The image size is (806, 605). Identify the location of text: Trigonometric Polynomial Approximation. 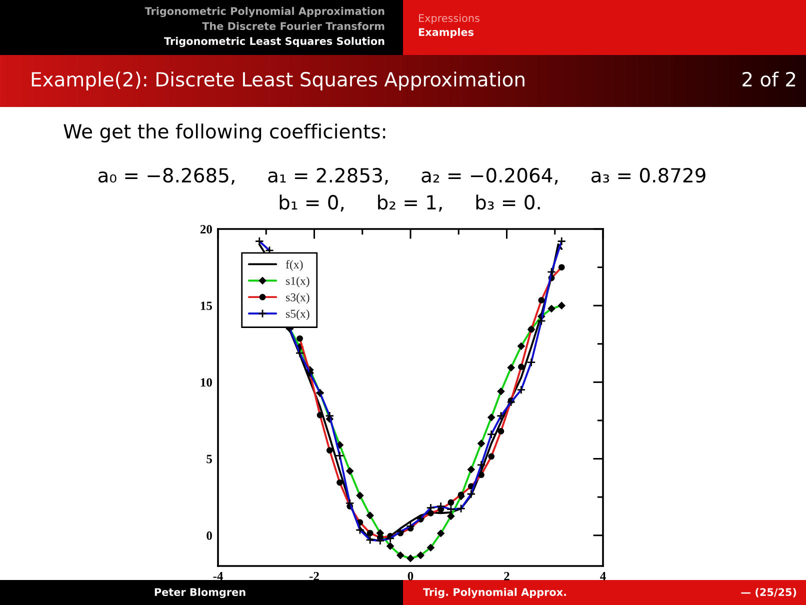
(264, 12).